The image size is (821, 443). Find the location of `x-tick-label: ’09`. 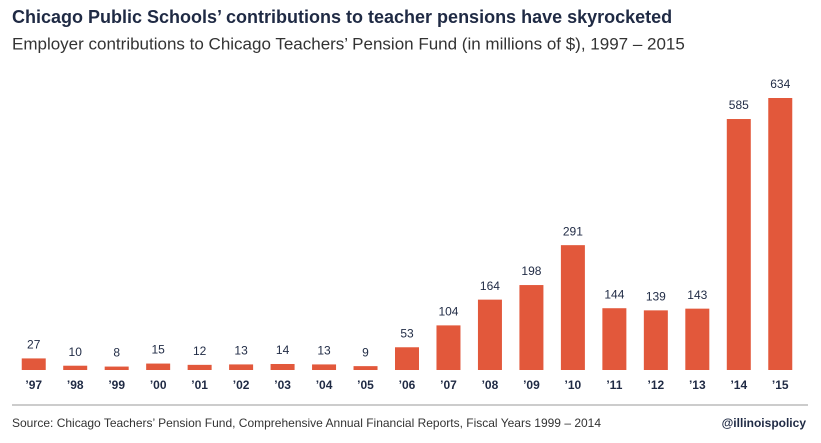

x-tick-label: ’09 is located at coordinates (531, 385).